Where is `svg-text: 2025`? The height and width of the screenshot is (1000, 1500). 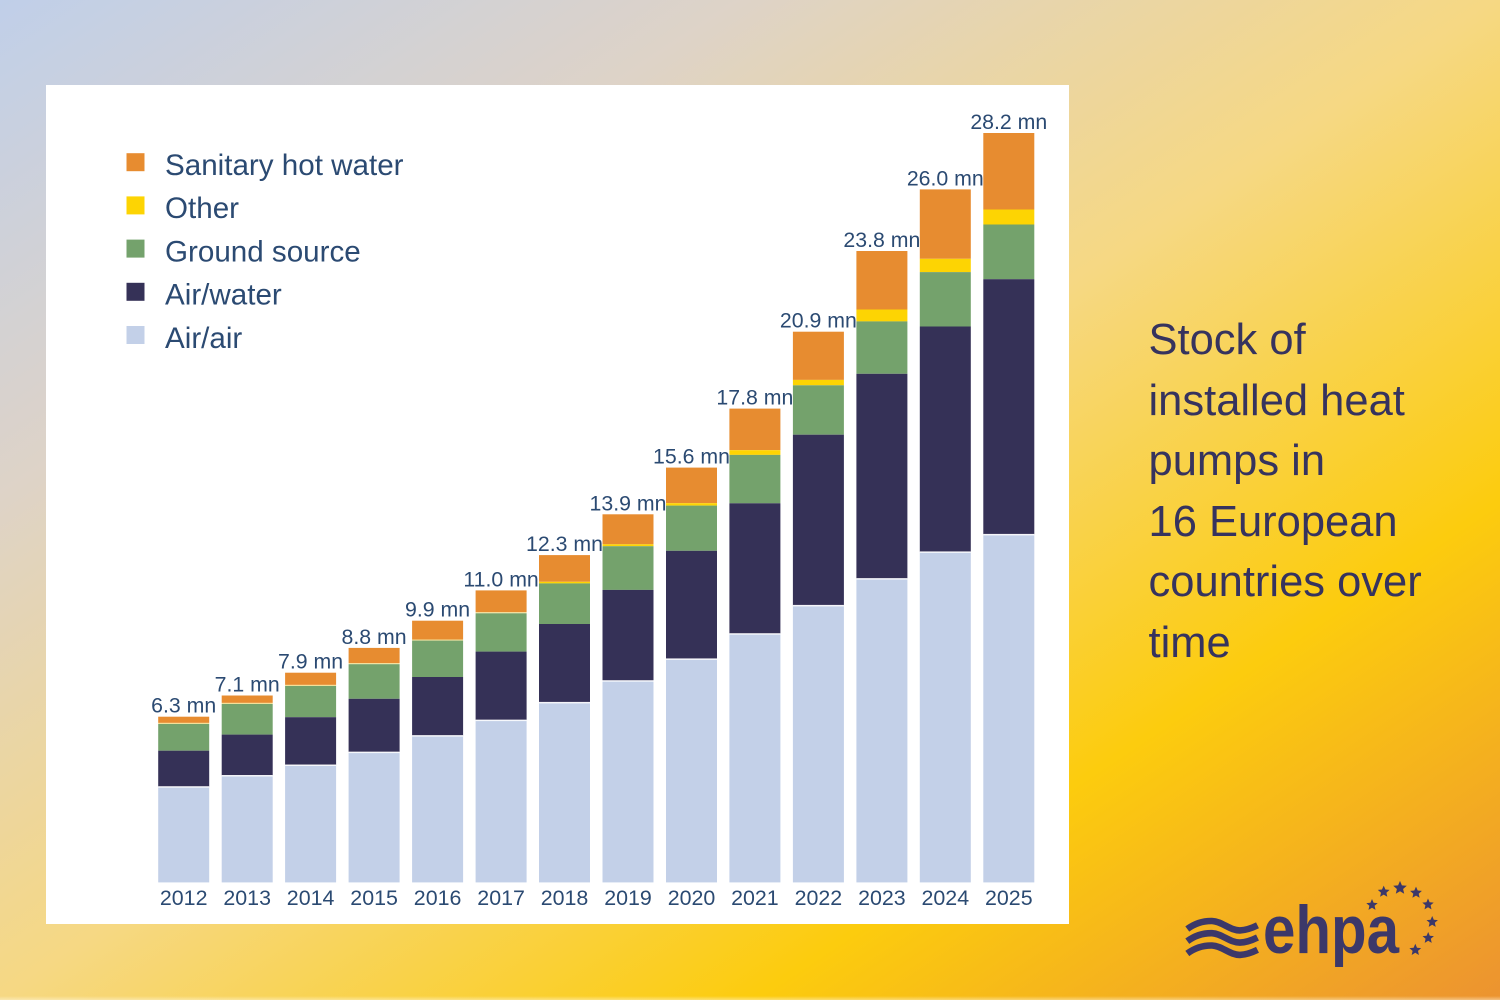 svg-text: 2025 is located at coordinates (1009, 898).